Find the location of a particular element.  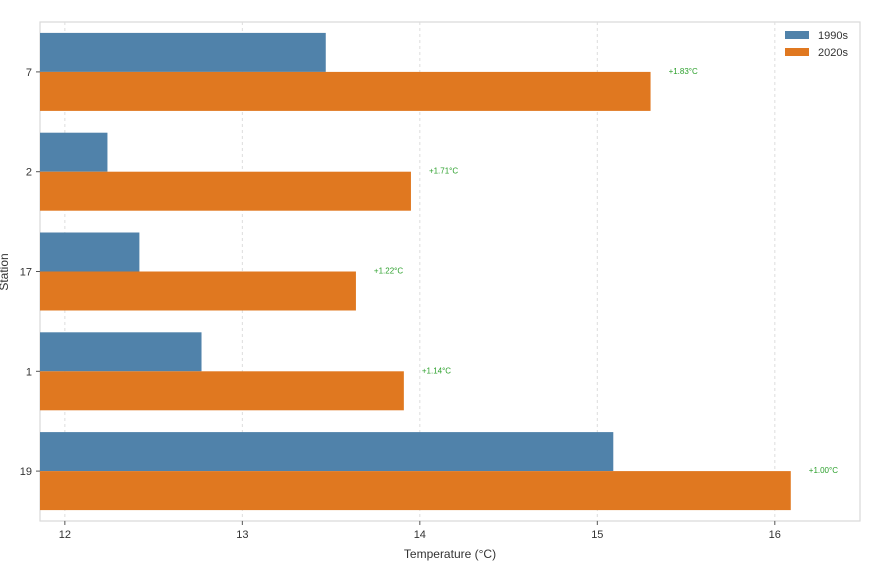

x-tick-label: 16 is located at coordinates (775, 535).